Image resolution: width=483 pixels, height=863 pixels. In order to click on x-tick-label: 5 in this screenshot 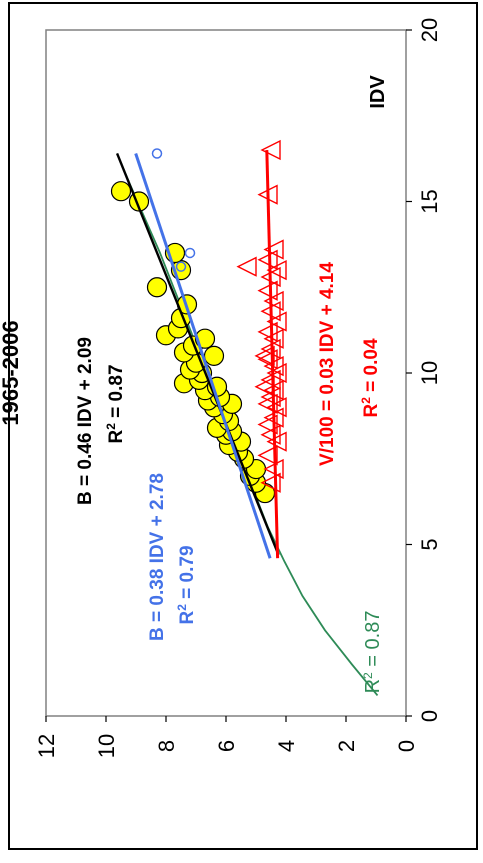, I will do `click(429, 544)`.